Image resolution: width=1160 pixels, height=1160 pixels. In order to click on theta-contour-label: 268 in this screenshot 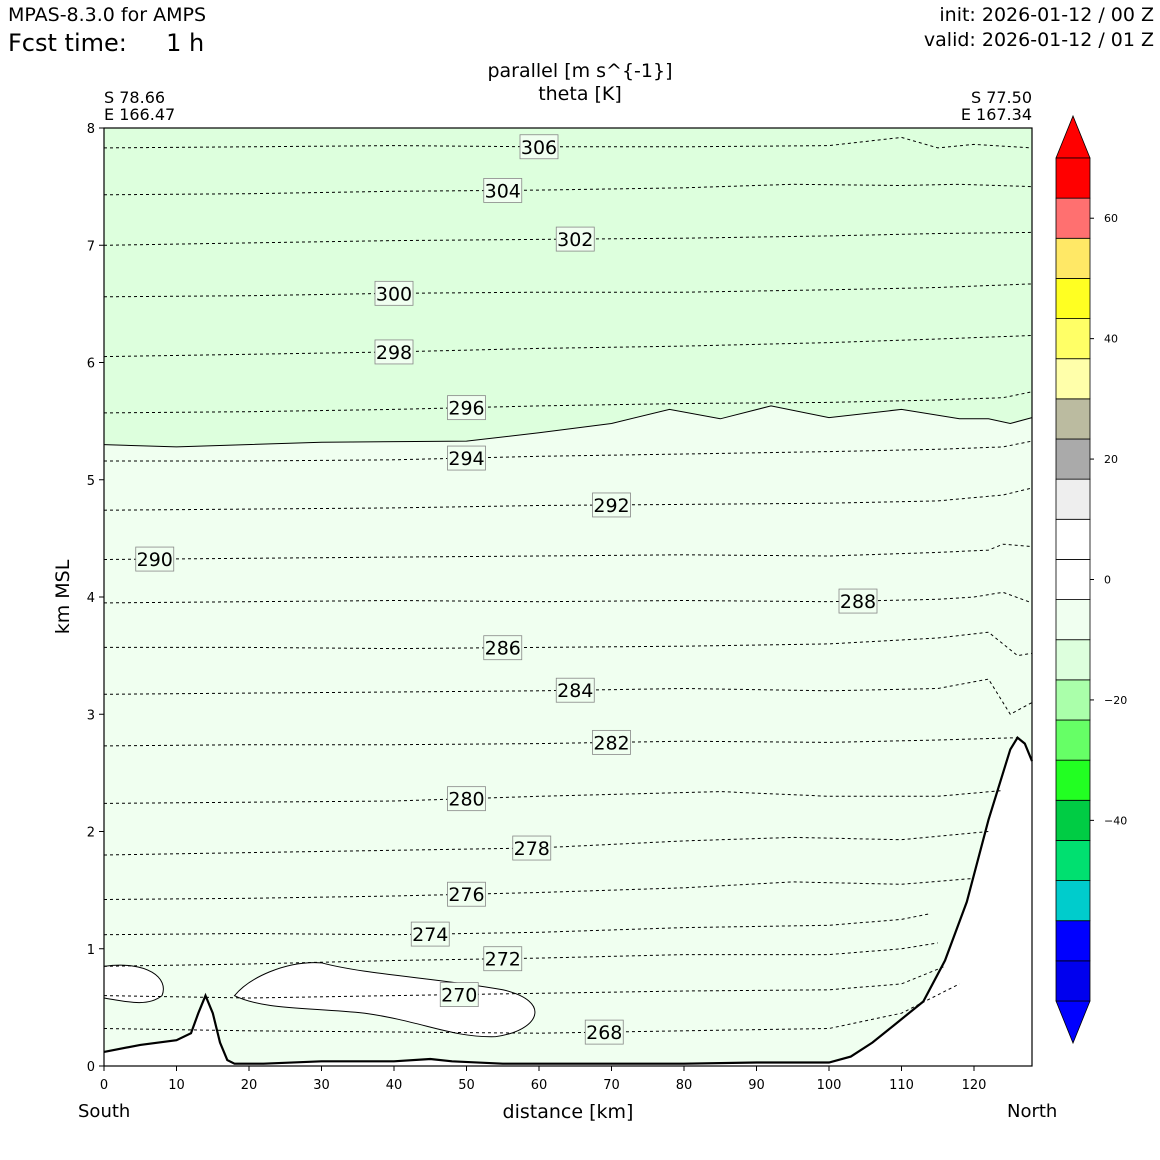, I will do `click(604, 1033)`.